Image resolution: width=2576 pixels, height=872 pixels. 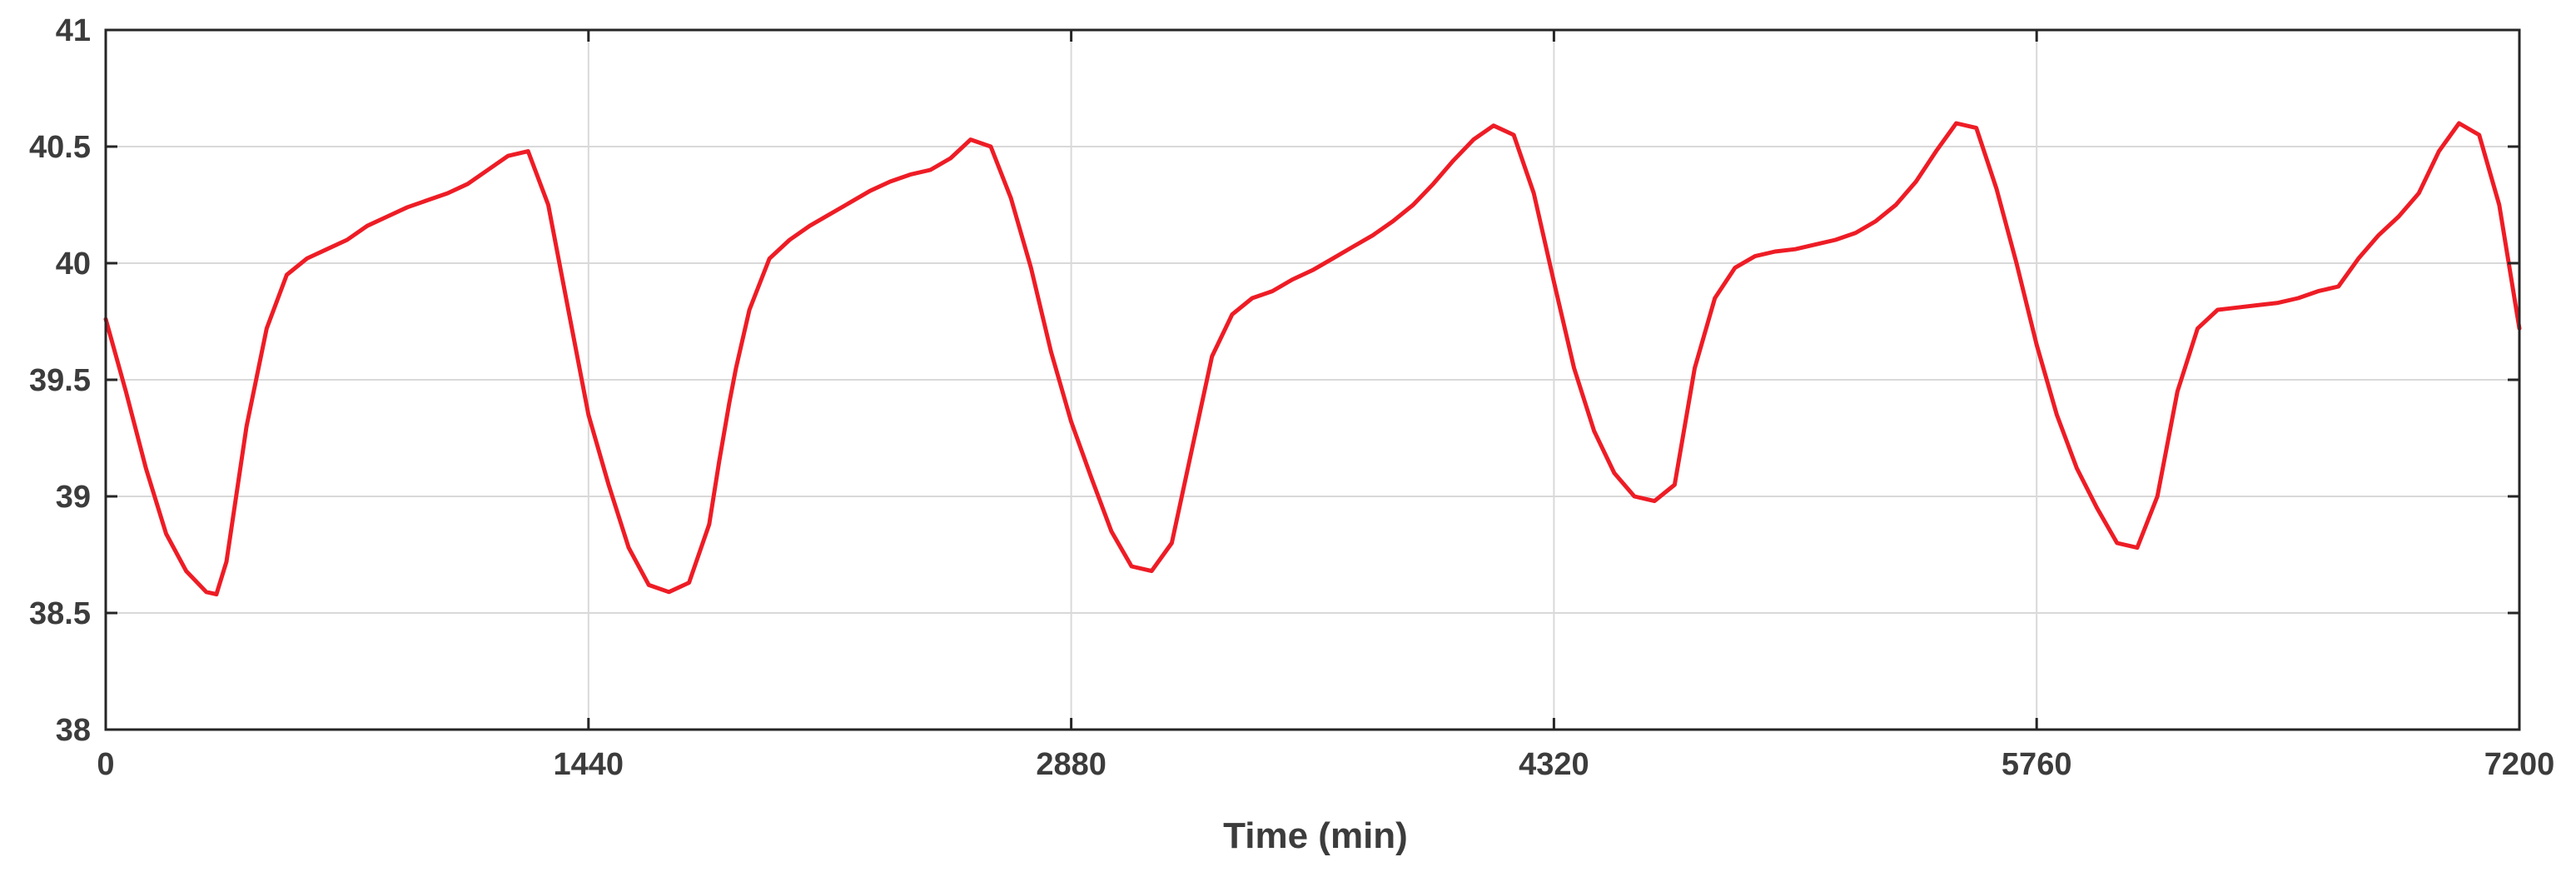 What do you see at coordinates (60, 613) in the screenshot?
I see `y-tick-label: 38.5` at bounding box center [60, 613].